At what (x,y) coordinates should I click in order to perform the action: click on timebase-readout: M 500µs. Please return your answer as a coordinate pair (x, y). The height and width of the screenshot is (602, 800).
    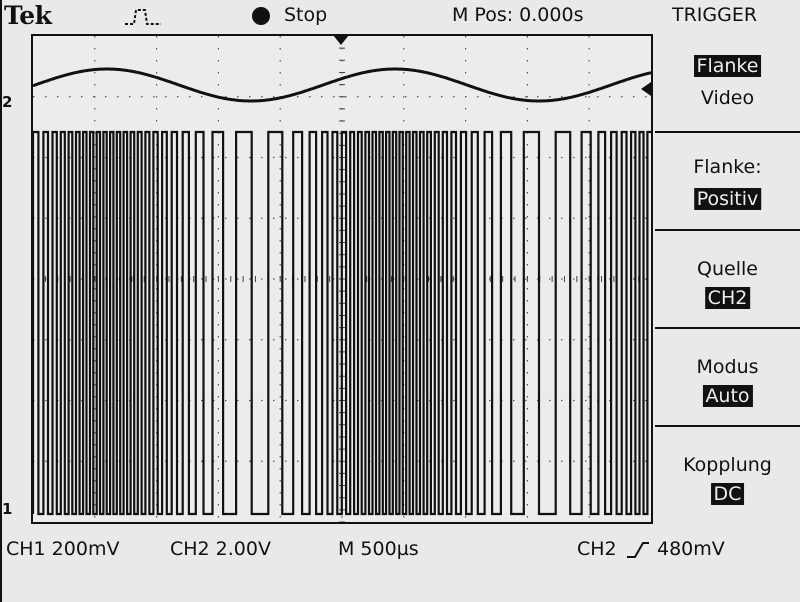
    Looking at the image, I should click on (378, 549).